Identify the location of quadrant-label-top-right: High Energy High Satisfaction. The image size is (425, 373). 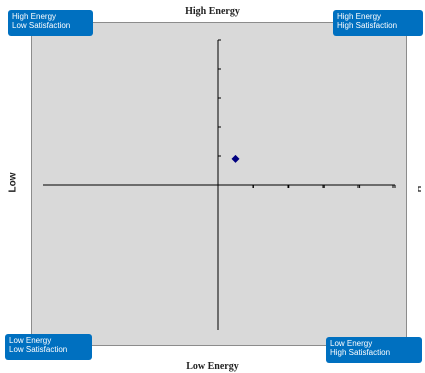
(378, 23).